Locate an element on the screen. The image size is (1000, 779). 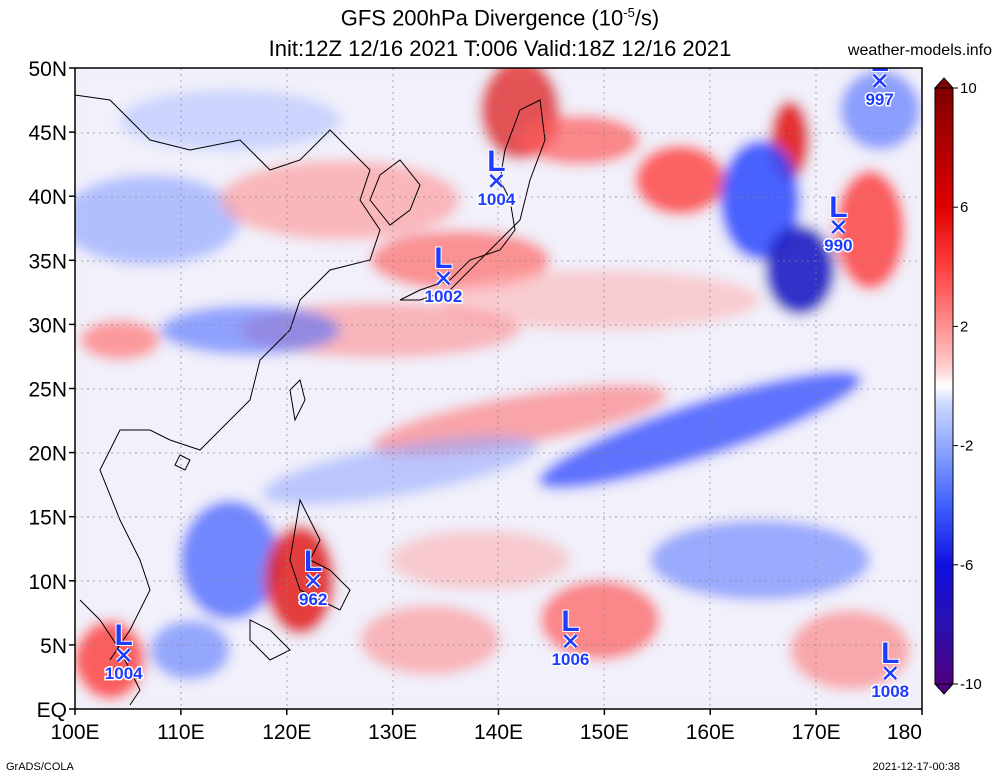
colorbar-tick-label: 6 is located at coordinates (964, 207).